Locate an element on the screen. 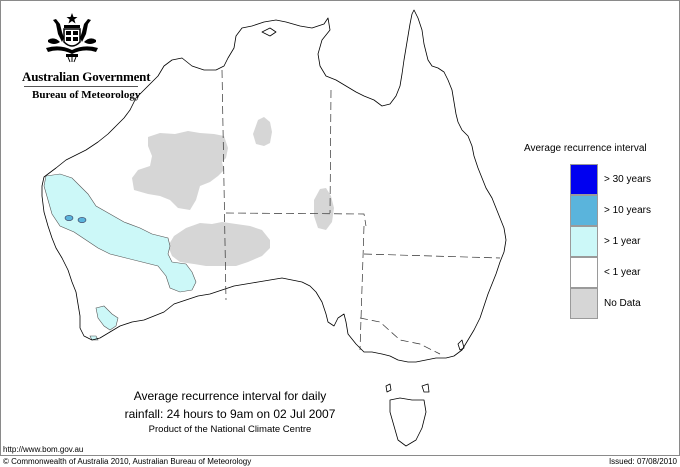  legend-label: No Data is located at coordinates (622, 303).